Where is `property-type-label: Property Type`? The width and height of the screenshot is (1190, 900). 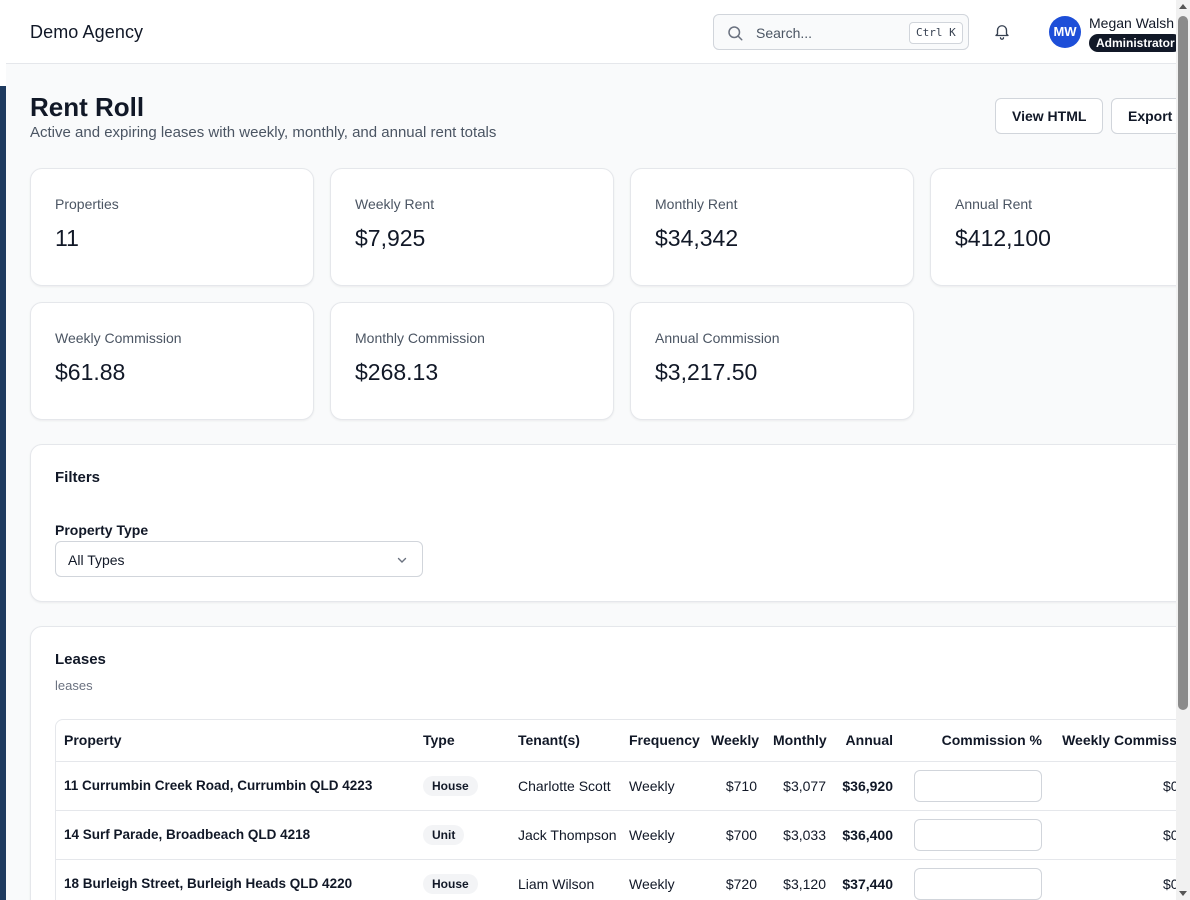
property-type-label: Property Type is located at coordinates (102, 530).